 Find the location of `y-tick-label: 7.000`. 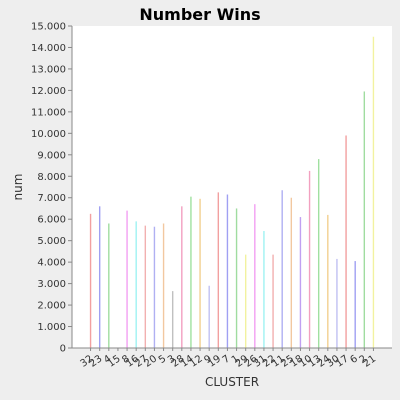

y-tick-label: 7.000 is located at coordinates (51, 198).